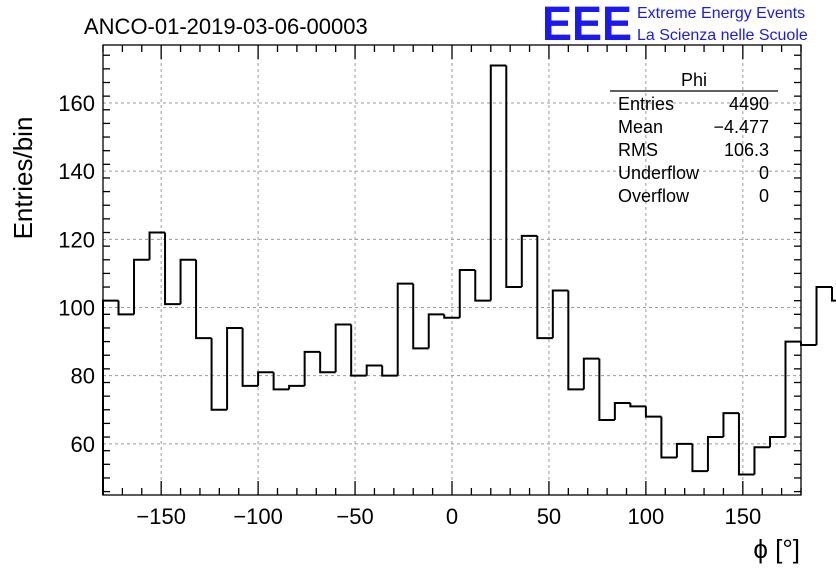 The height and width of the screenshot is (572, 836). I want to click on y-tick-label-4: 140, so click(76, 171).